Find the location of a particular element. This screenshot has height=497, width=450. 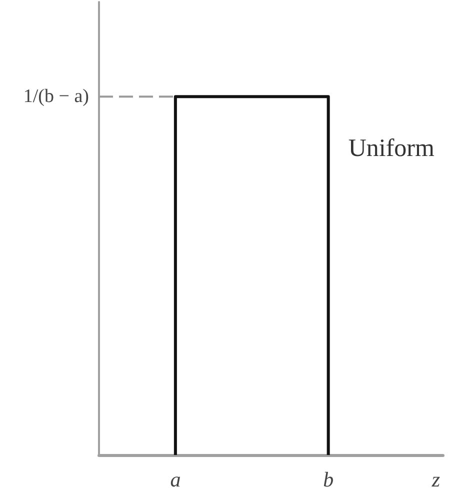

x-axis-title: z is located at coordinates (435, 480).